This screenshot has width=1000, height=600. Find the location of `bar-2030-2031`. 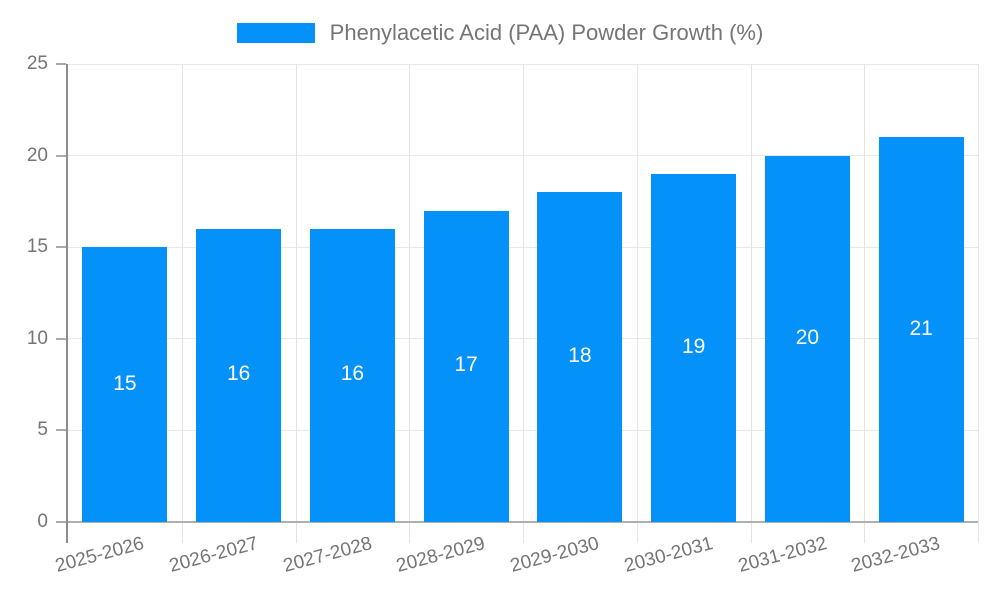

bar-2030-2031 is located at coordinates (694, 347).